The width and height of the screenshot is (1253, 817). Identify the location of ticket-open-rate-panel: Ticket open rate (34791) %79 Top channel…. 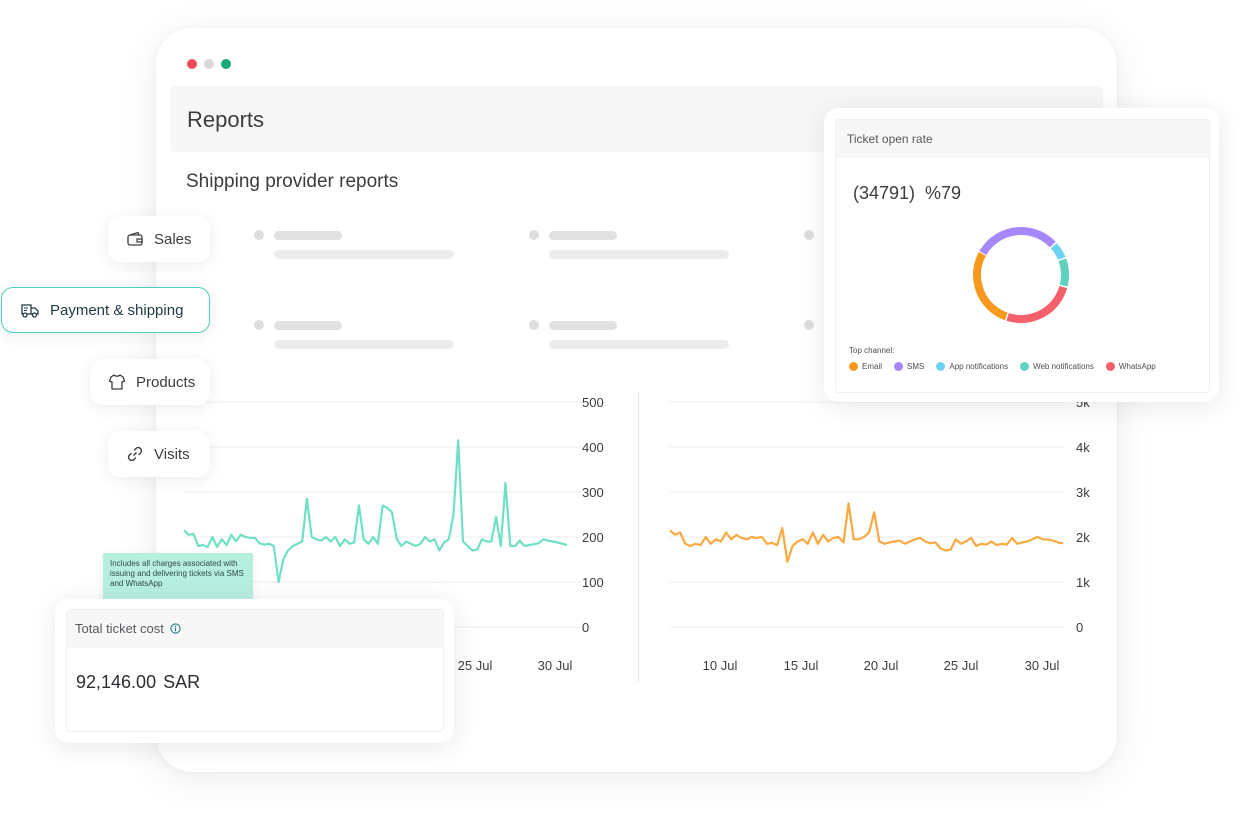
(1022, 256).